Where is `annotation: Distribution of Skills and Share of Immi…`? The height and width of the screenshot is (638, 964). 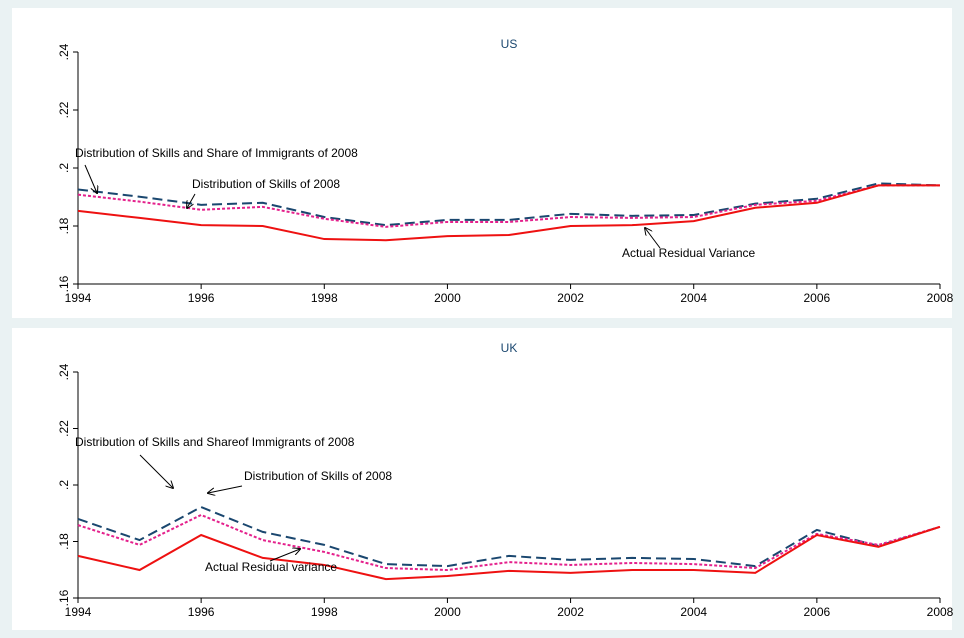 annotation: Distribution of Skills and Share of Immi… is located at coordinates (216, 153).